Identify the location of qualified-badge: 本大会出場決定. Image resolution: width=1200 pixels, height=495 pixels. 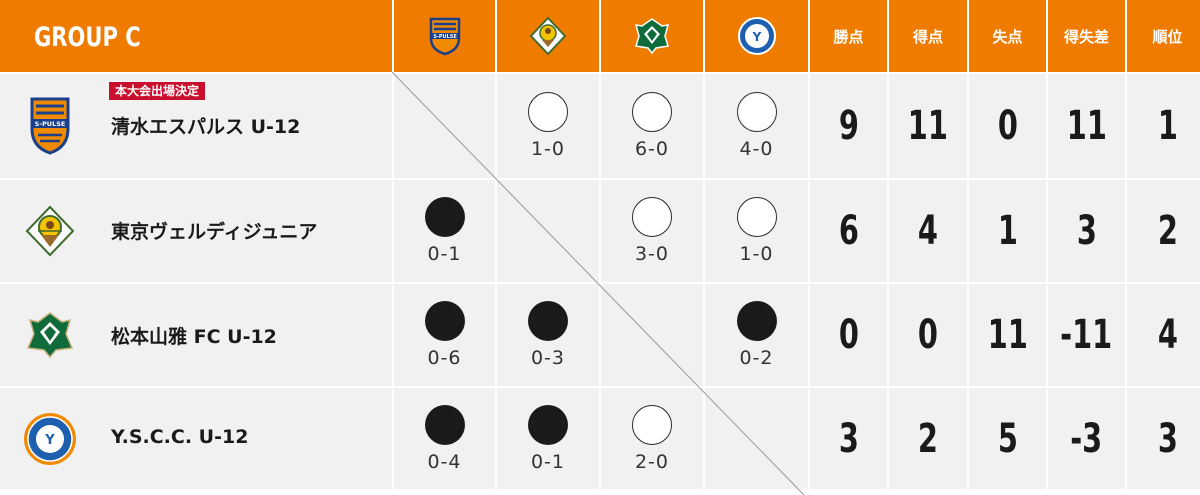
(157, 91).